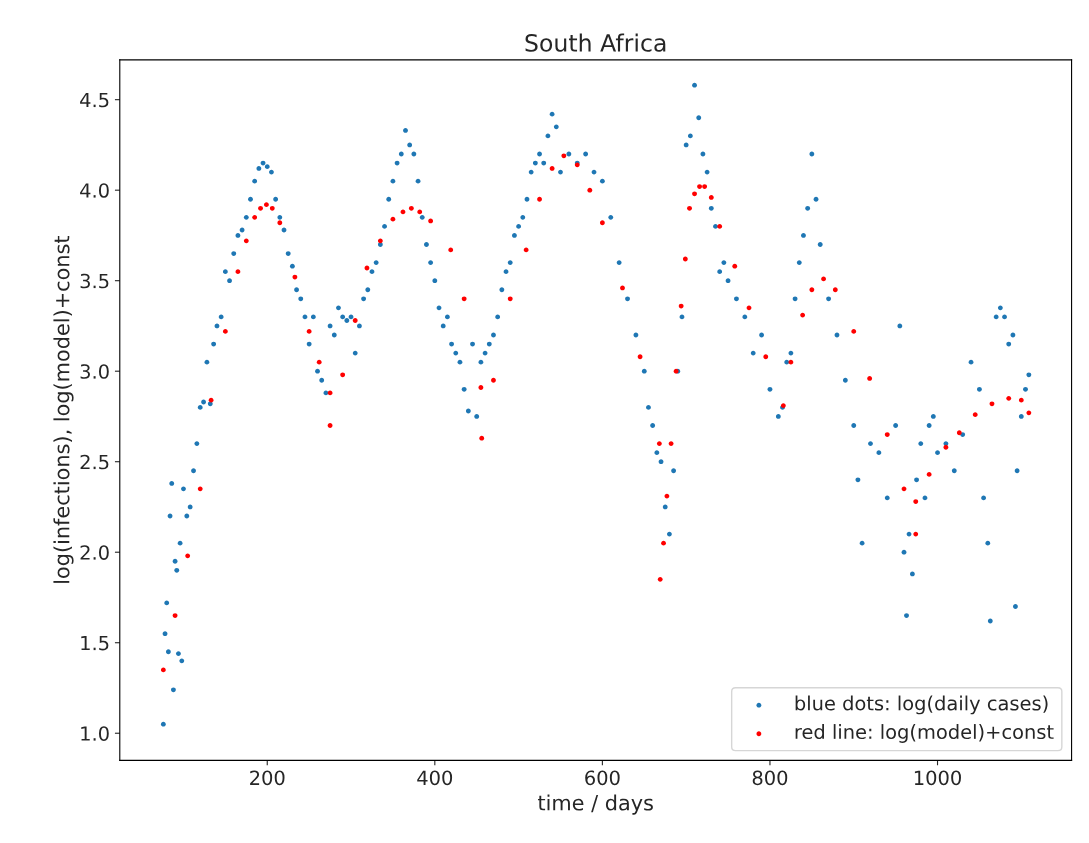  What do you see at coordinates (95, 733) in the screenshot?
I see `y-tick-label: 1.0` at bounding box center [95, 733].